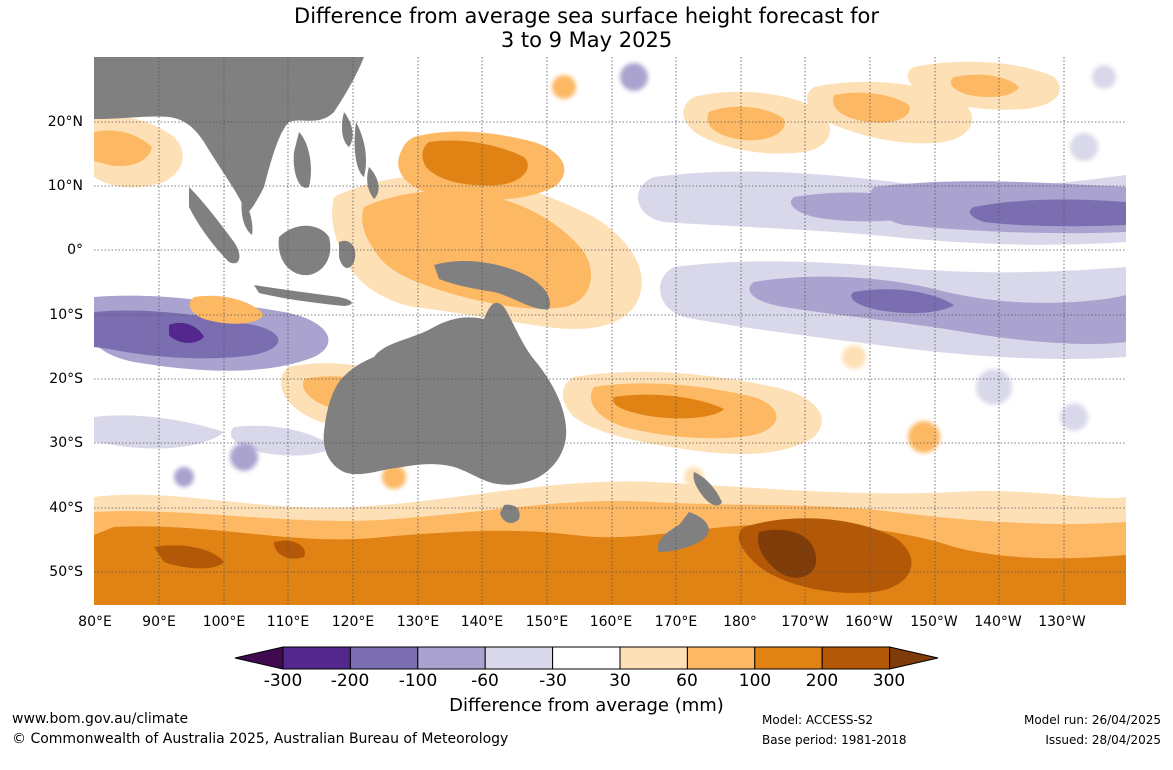 The image size is (1173, 770). I want to click on colorbar-tick-100: 100, so click(755, 681).